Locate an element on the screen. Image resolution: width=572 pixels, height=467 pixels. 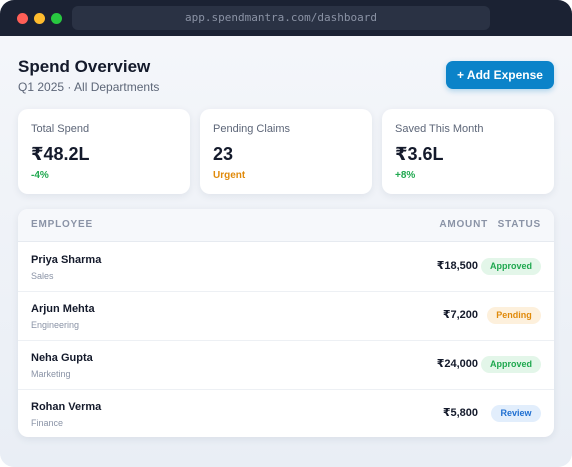
amount: ₹24,000 is located at coordinates (457, 364).